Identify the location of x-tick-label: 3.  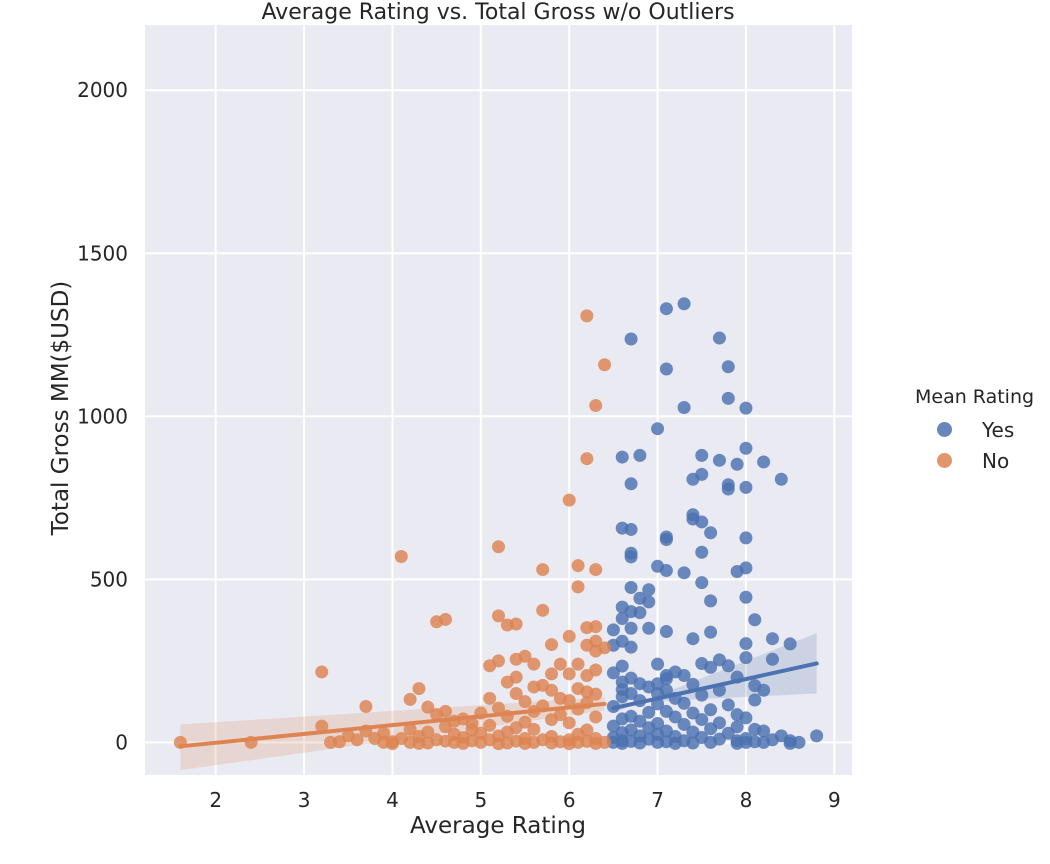
(304, 800).